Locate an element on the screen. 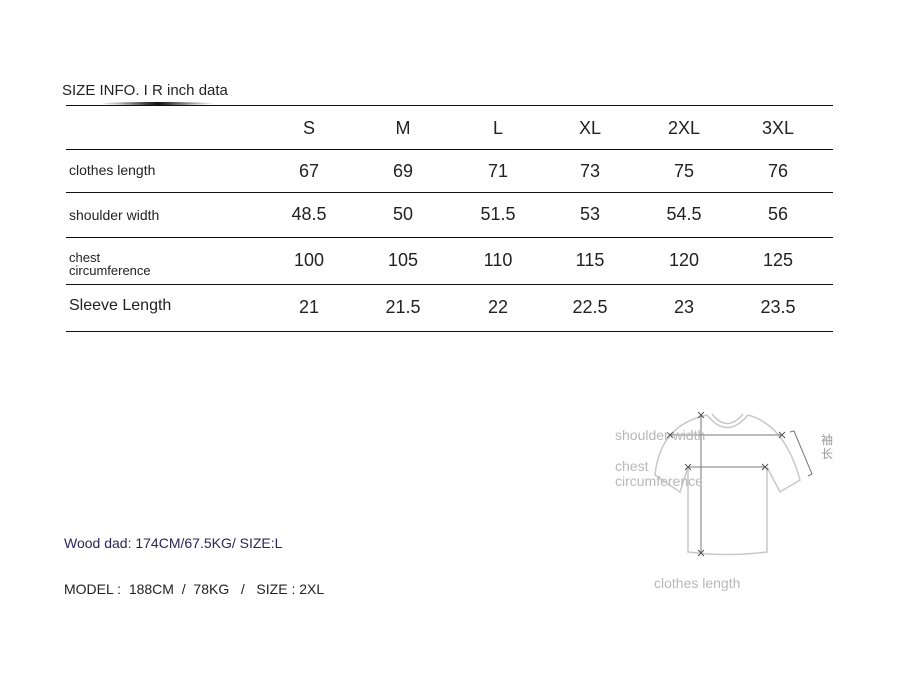  size-header: 3XL is located at coordinates (778, 128).